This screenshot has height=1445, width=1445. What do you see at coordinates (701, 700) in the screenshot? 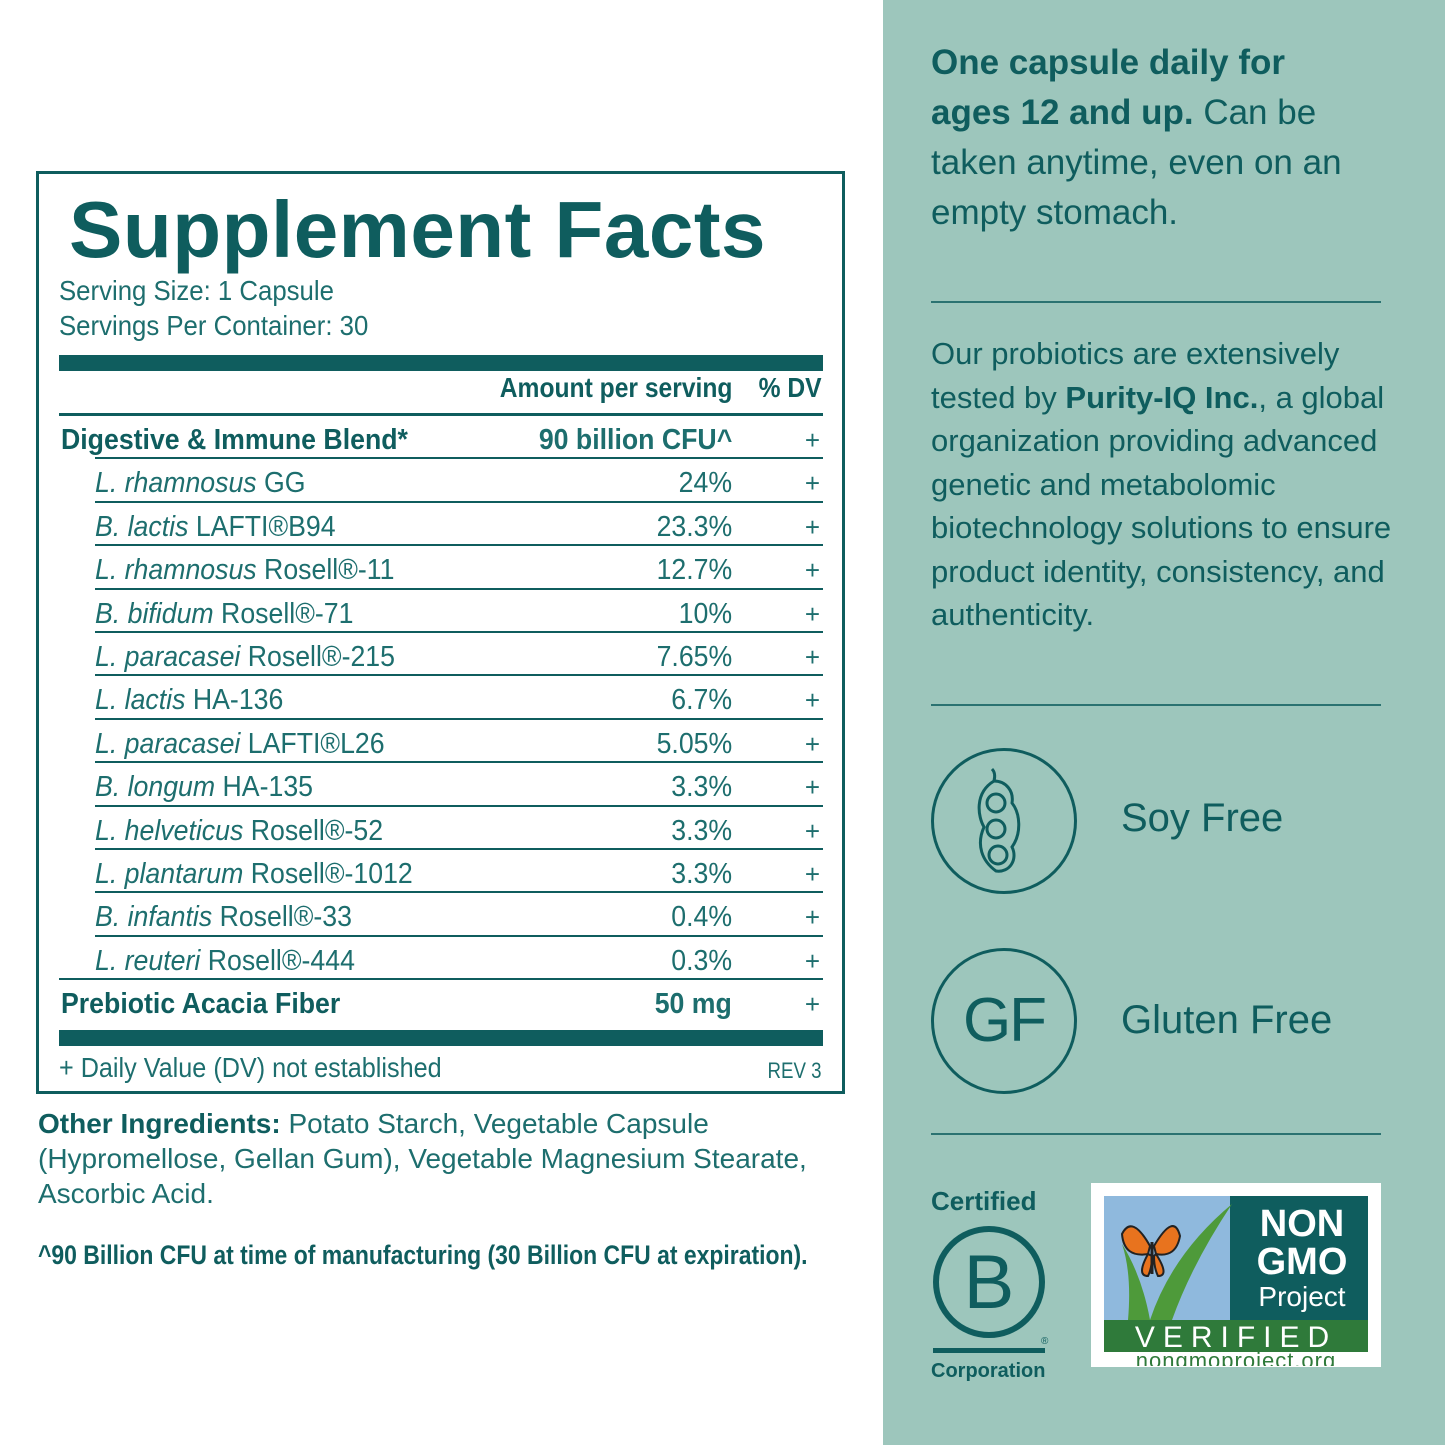
I see `row-amount: 6.7%` at bounding box center [701, 700].